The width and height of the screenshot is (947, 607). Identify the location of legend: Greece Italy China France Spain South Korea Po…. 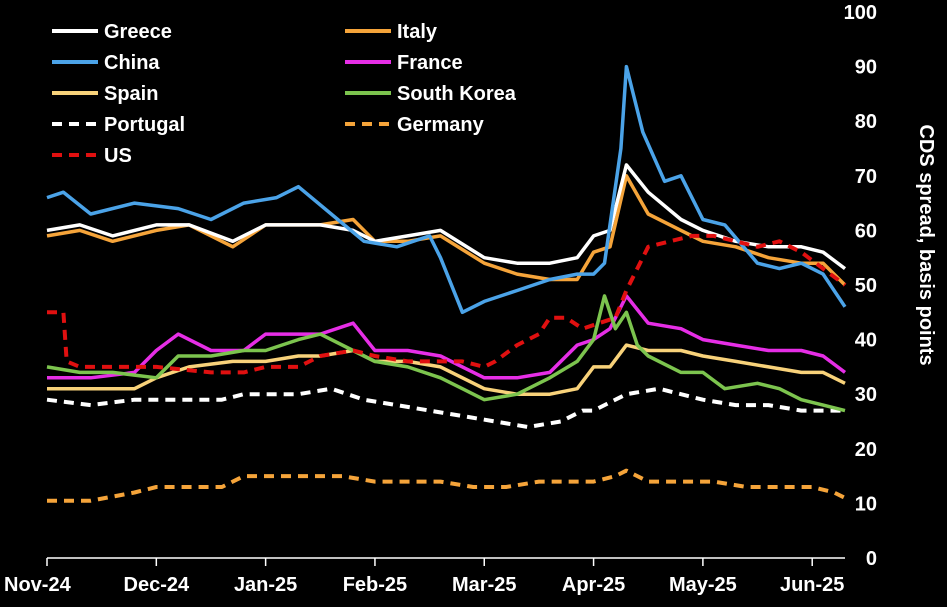
(284, 94).